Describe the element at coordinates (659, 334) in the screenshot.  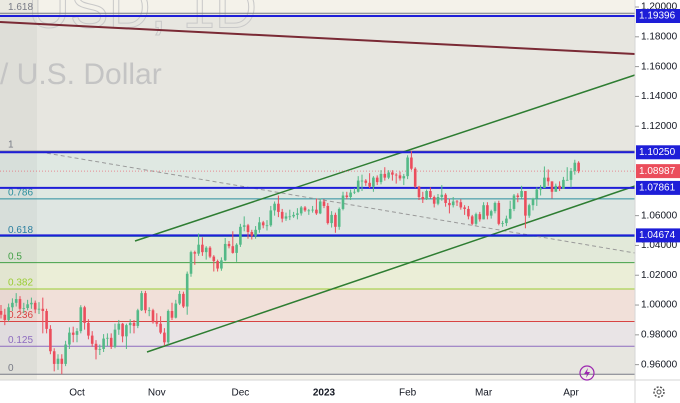
I see `y-tick-label: 0.98000` at that location.